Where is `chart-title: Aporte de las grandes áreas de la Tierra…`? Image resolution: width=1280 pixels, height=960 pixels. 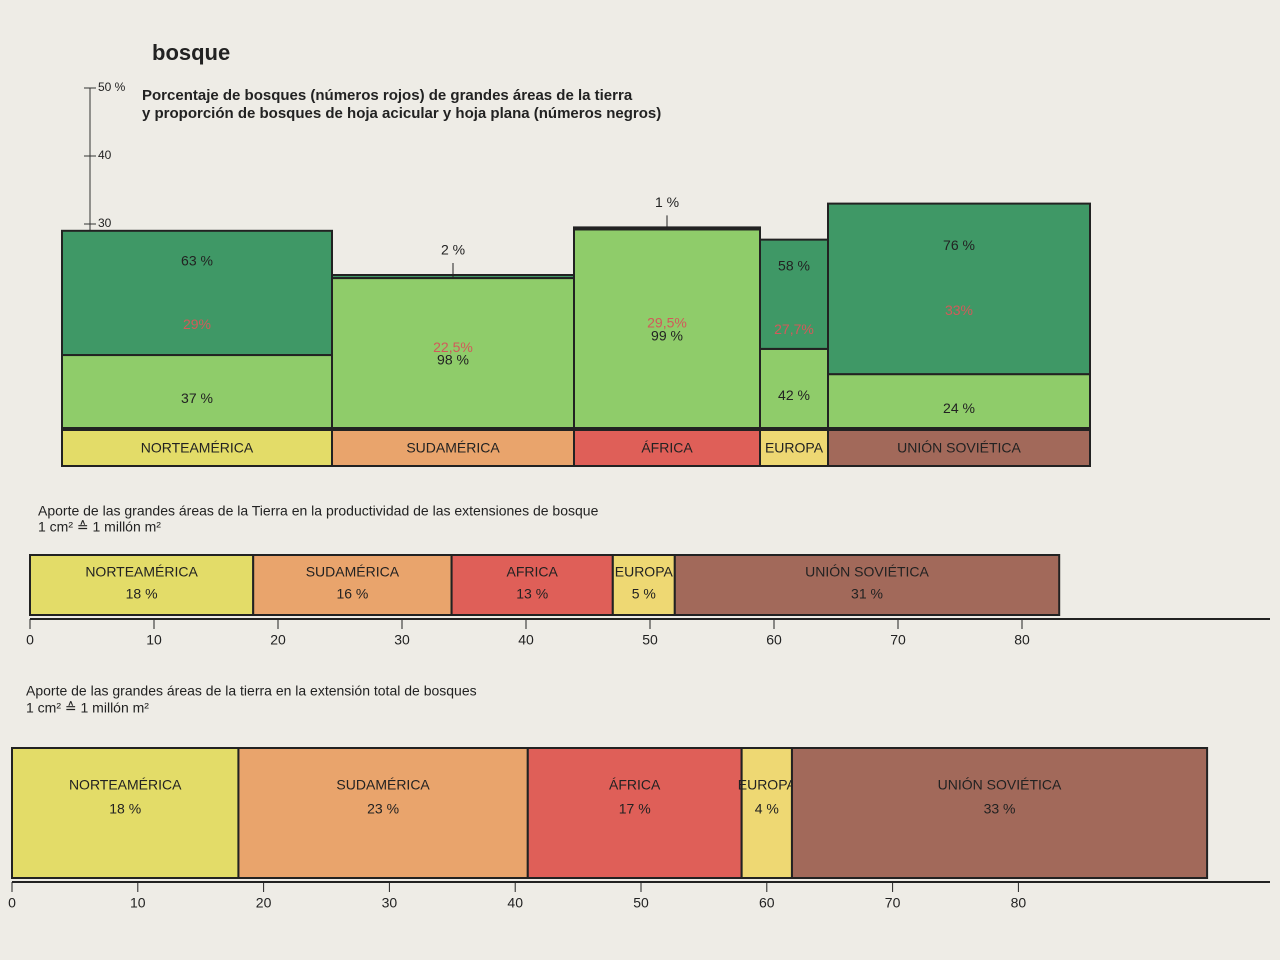
chart-title: Aporte de las grandes áreas de la Tierra… is located at coordinates (318, 511).